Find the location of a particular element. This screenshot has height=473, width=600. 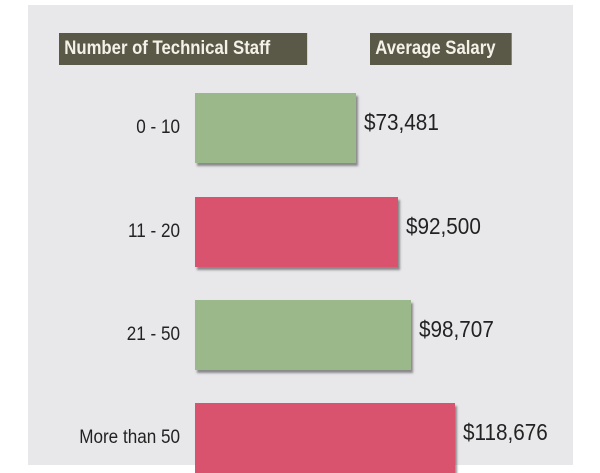

category-label: More than 50 is located at coordinates (129, 437).